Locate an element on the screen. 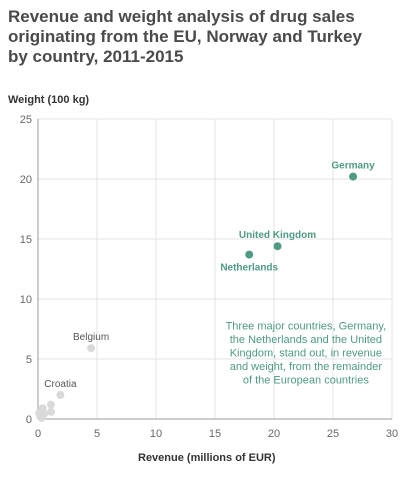 The width and height of the screenshot is (416, 480). y-tick-label: 20 is located at coordinates (26, 180).